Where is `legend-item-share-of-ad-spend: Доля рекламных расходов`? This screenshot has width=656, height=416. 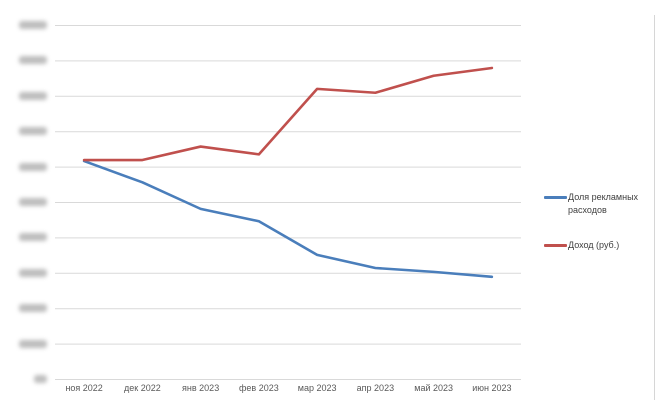
legend-item-share-of-ad-spend: Доля рекламных расходов is located at coordinates (599, 204).